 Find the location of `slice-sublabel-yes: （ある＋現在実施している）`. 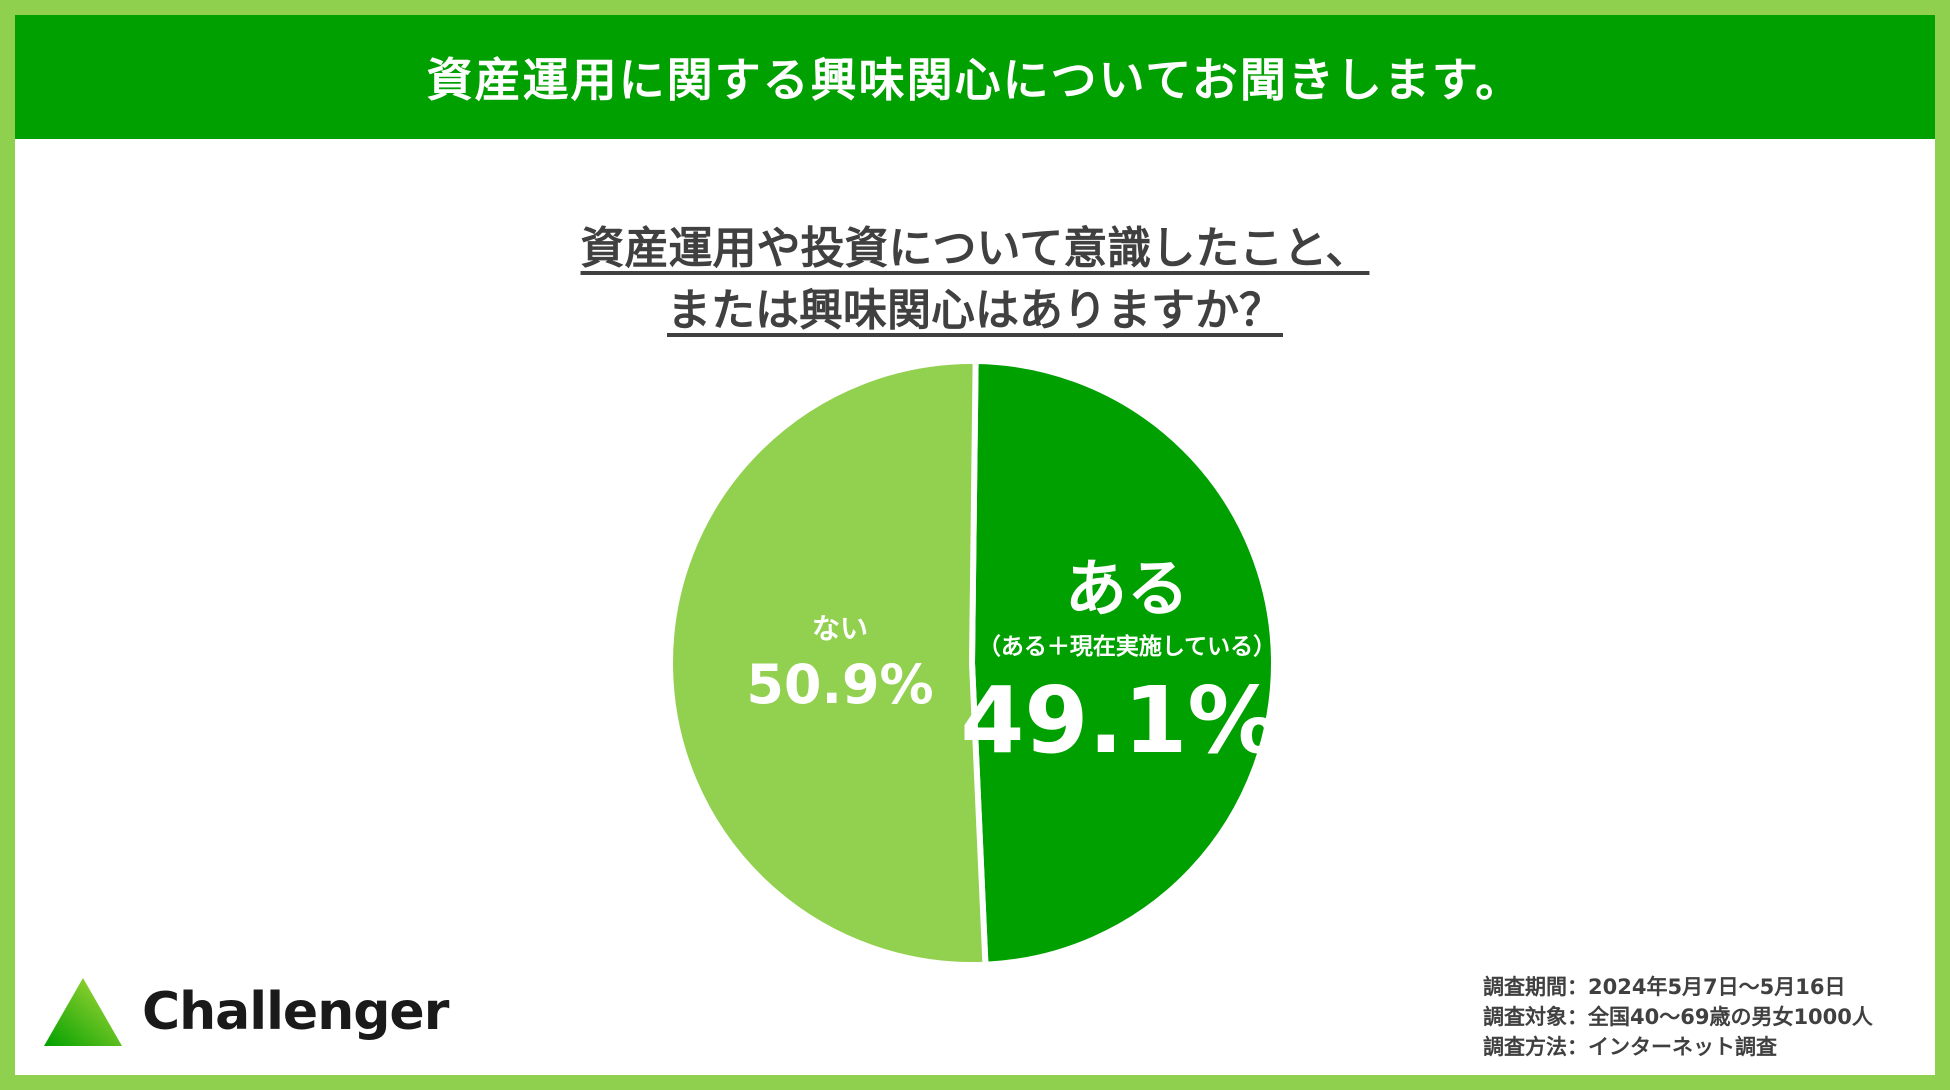

slice-sublabel-yes: （ある＋現在実施している） is located at coordinates (1127, 646).